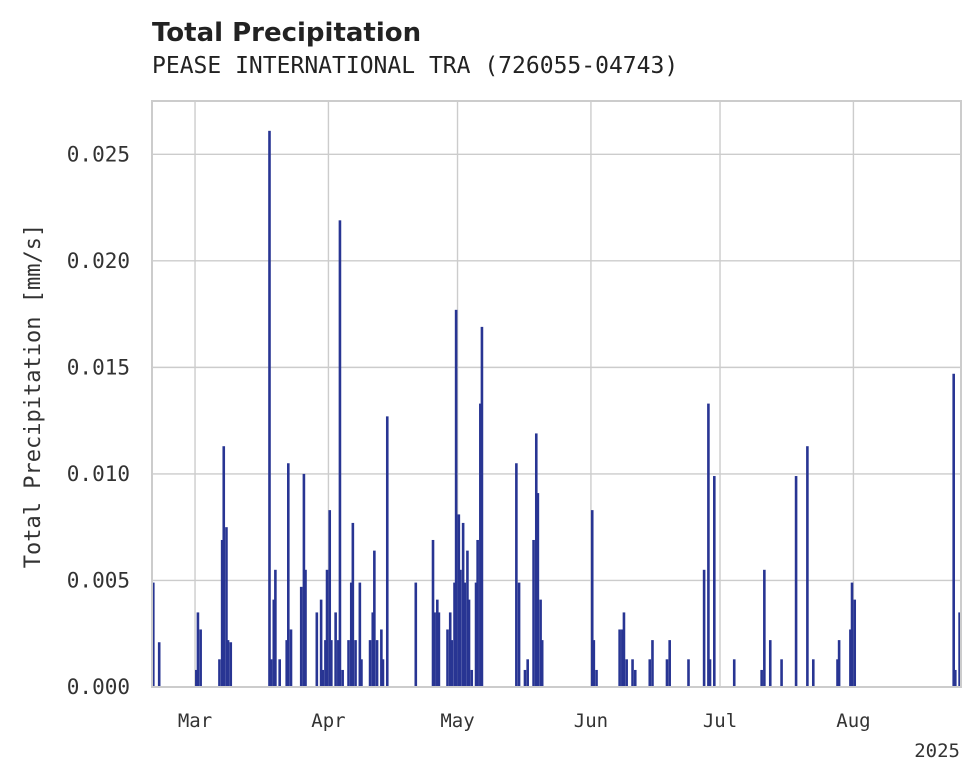  Describe the element at coordinates (33, 396) in the screenshot. I see `y-axis-label: Total Precipitation [mm/s]` at that location.